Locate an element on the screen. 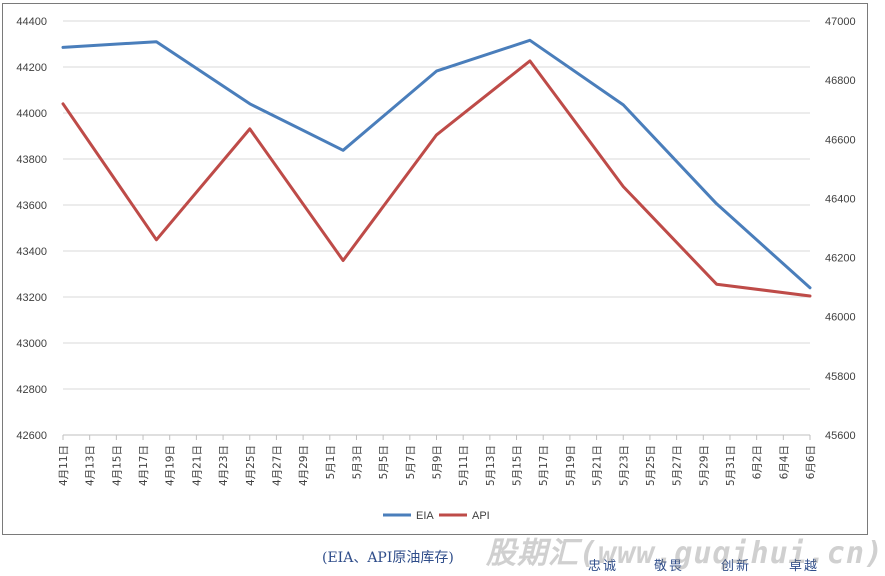 The image size is (885, 576). left-tick-label: 43800 is located at coordinates (31, 160).